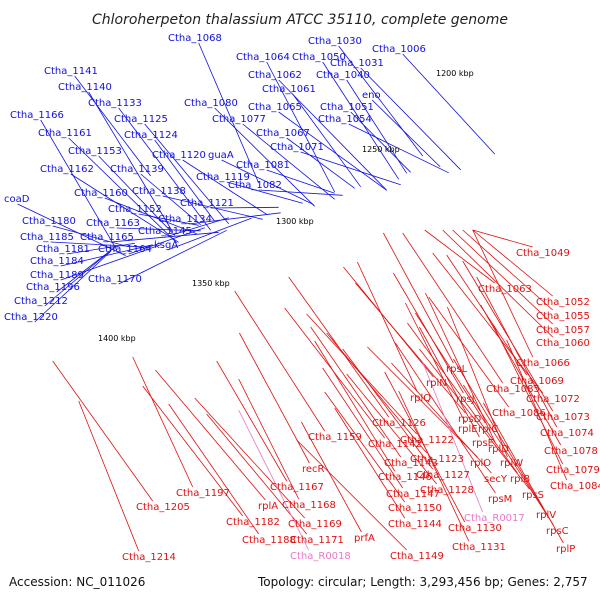 The height and width of the screenshot is (600, 600). Describe the element at coordinates (253, 522) in the screenshot. I see `gene-label: Ctha_1182` at that location.